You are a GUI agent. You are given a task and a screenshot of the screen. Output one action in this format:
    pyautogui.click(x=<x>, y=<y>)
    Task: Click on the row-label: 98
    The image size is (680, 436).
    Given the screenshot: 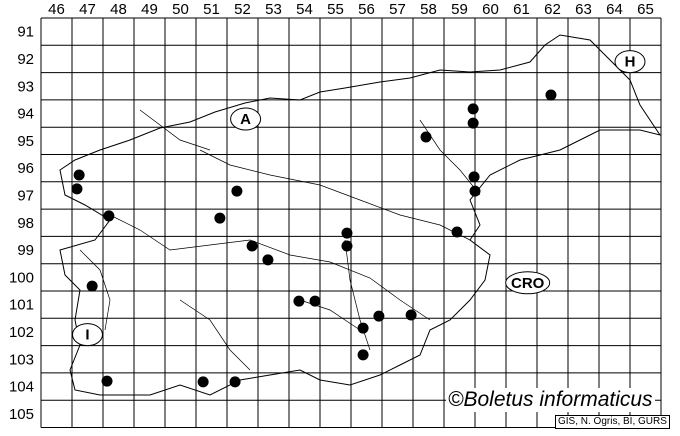 What is the action you would take?
    pyautogui.click(x=25, y=223)
    